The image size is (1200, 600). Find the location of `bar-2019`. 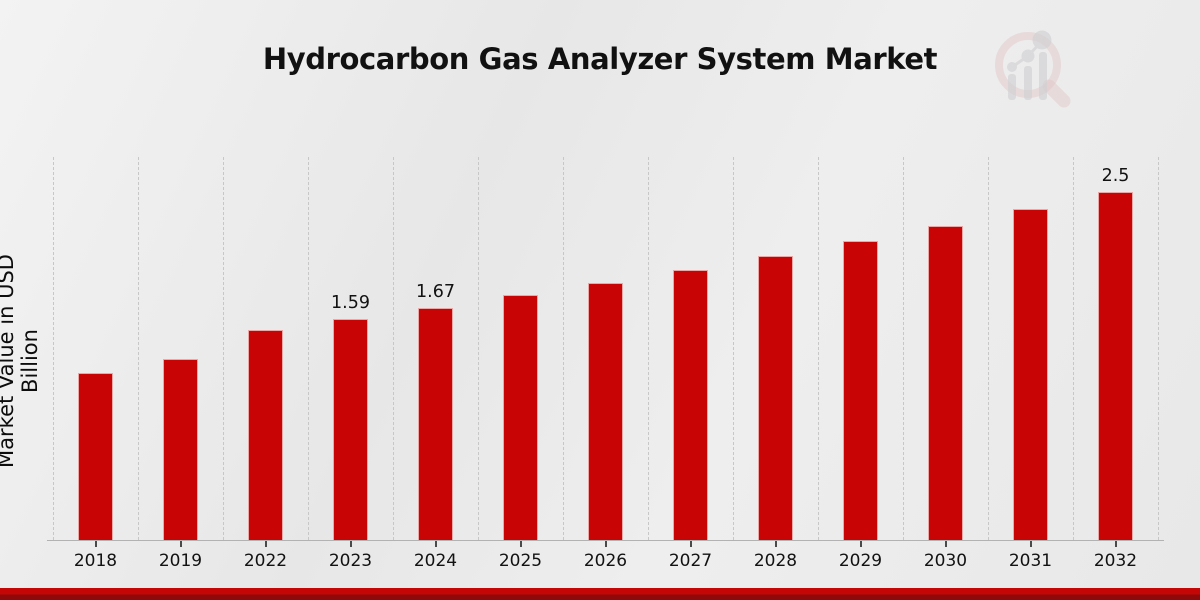

bar-2019 is located at coordinates (180, 449).